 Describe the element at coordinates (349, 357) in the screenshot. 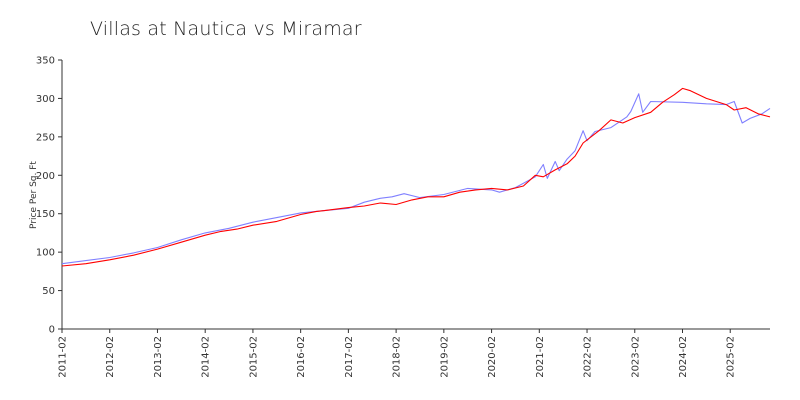

I see `x-tick-label: 2017-02` at that location.